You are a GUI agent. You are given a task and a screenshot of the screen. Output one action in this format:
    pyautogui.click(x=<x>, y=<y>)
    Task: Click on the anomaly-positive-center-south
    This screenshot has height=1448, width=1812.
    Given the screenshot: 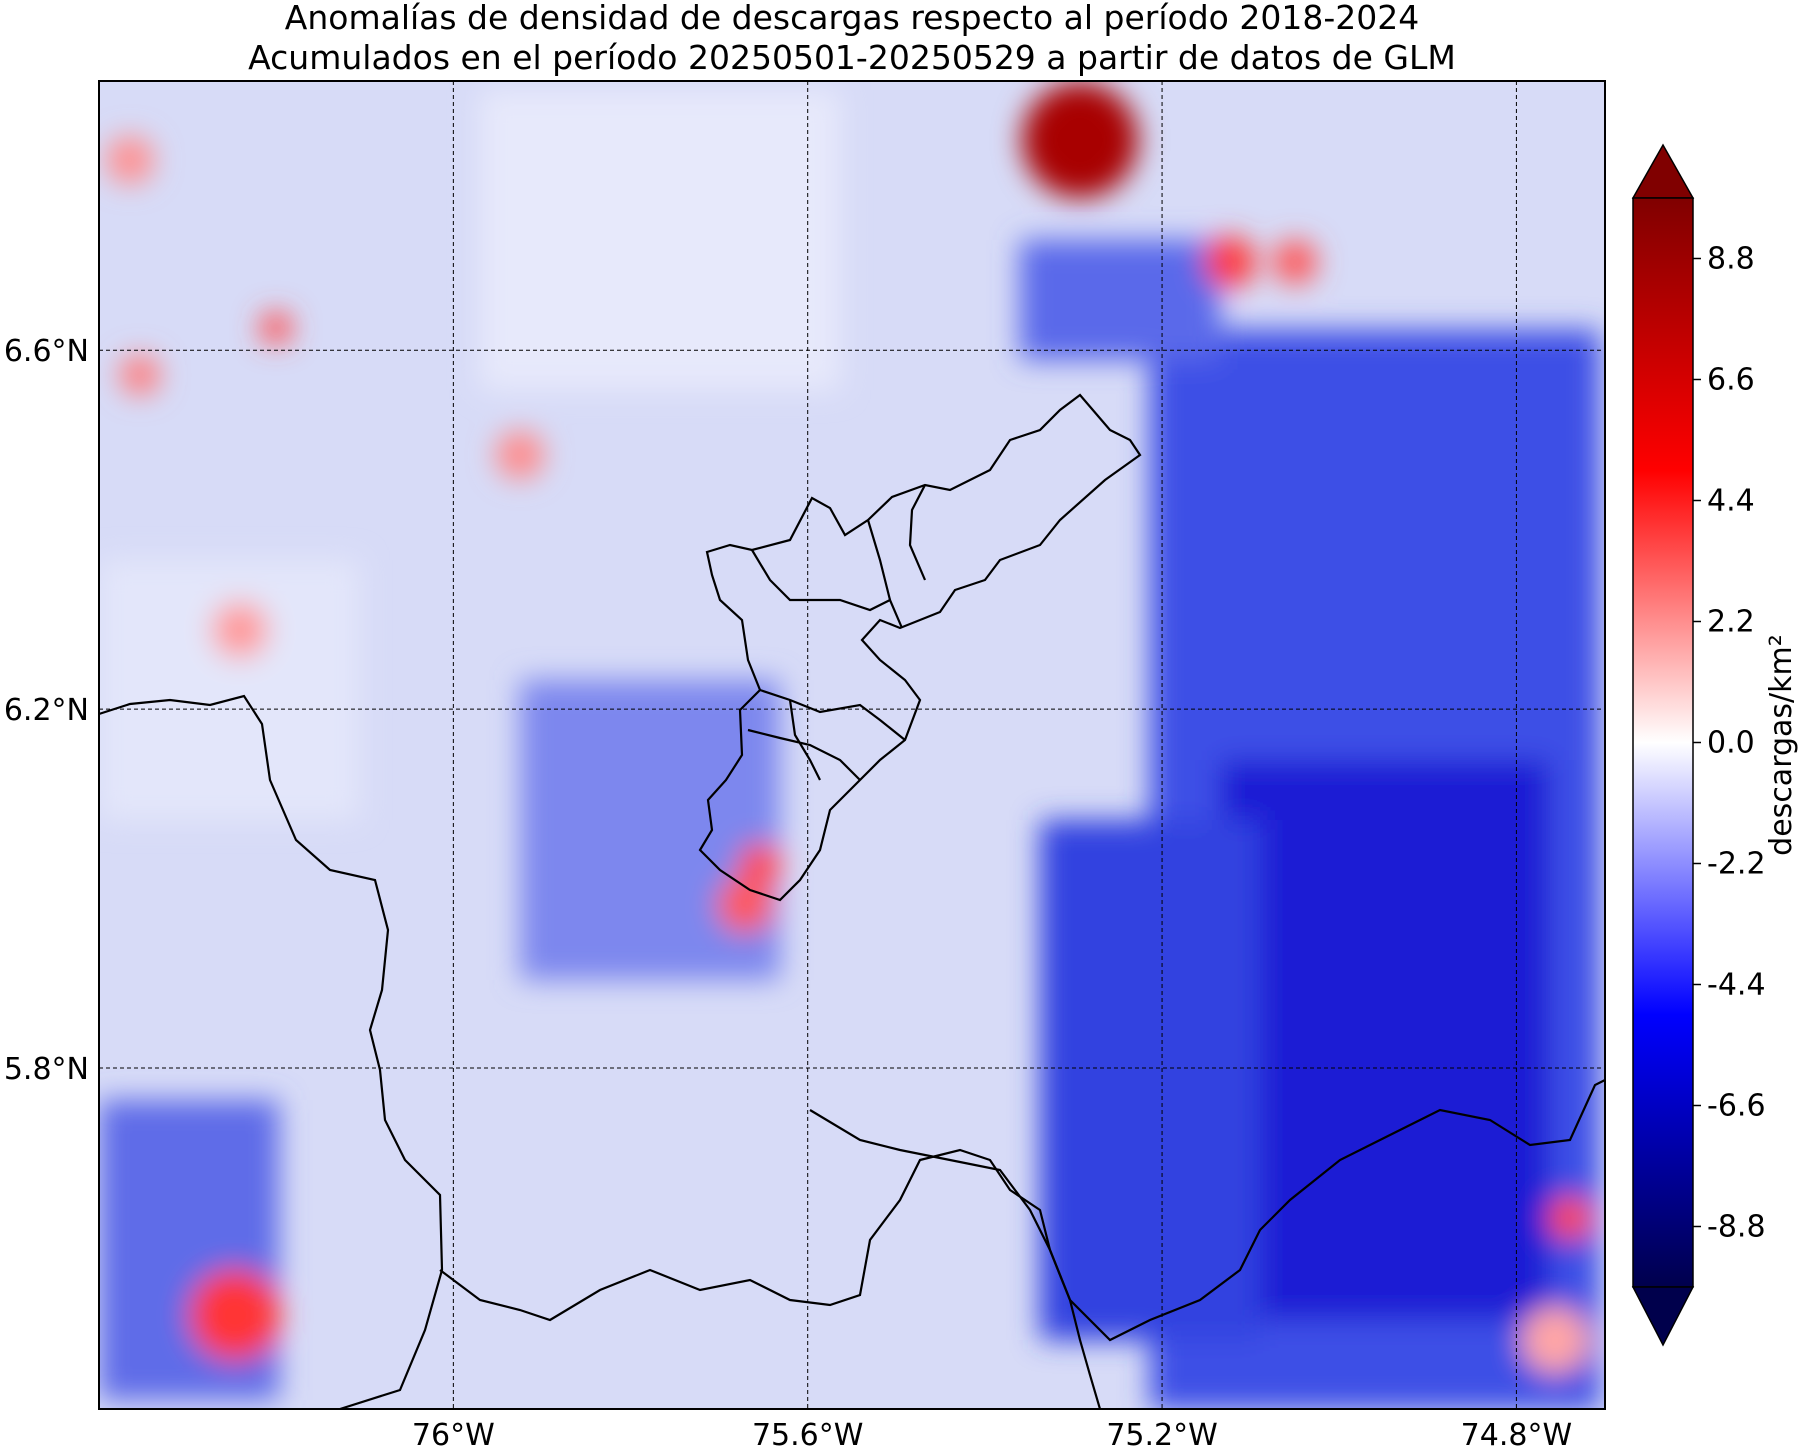 What is the action you would take?
    pyautogui.click(x=745, y=905)
    